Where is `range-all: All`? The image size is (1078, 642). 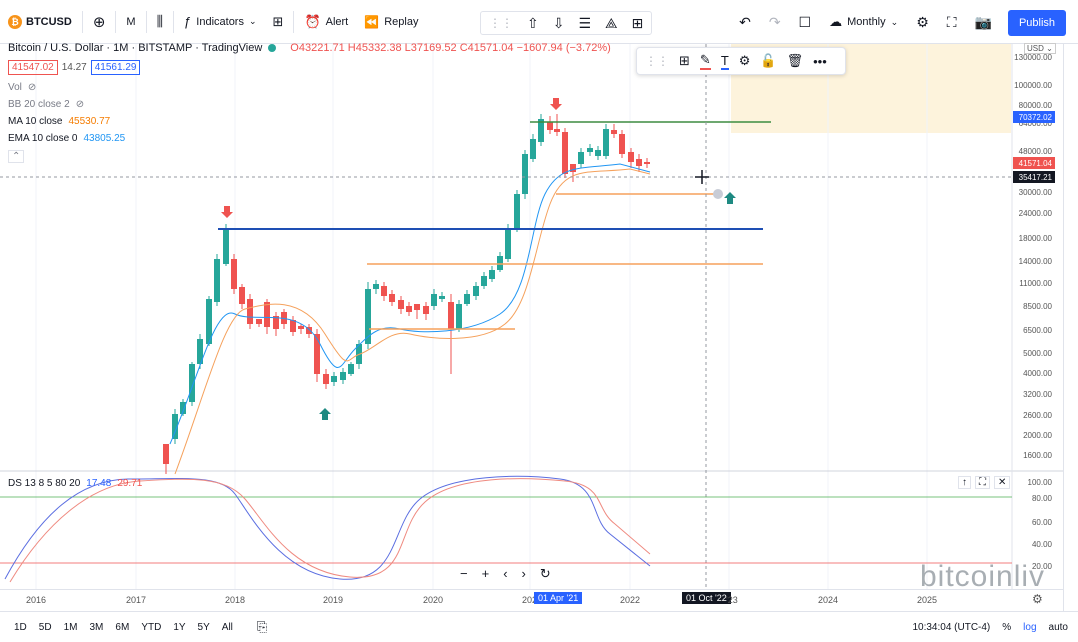
range-all: All is located at coordinates (227, 627).